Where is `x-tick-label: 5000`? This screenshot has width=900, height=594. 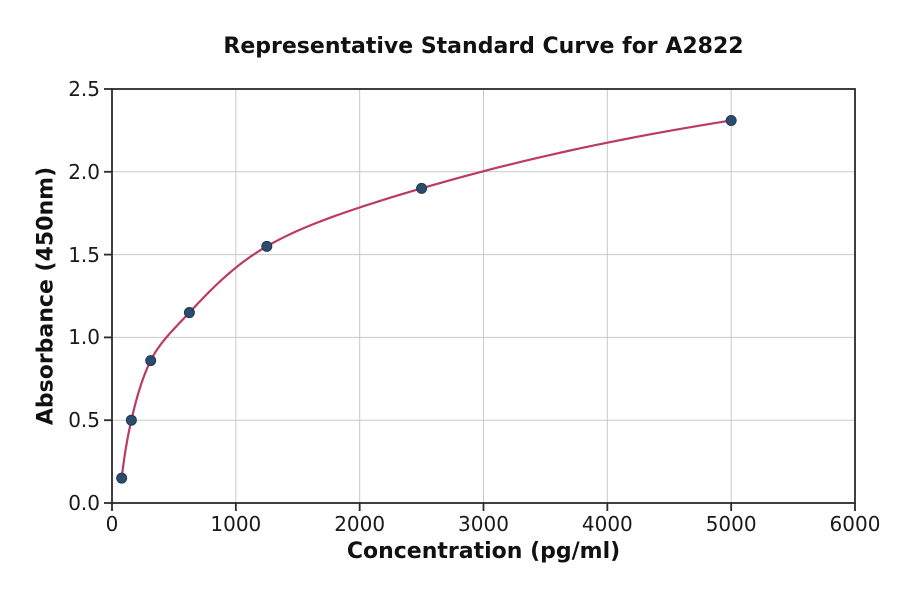 x-tick-label: 5000 is located at coordinates (731, 524).